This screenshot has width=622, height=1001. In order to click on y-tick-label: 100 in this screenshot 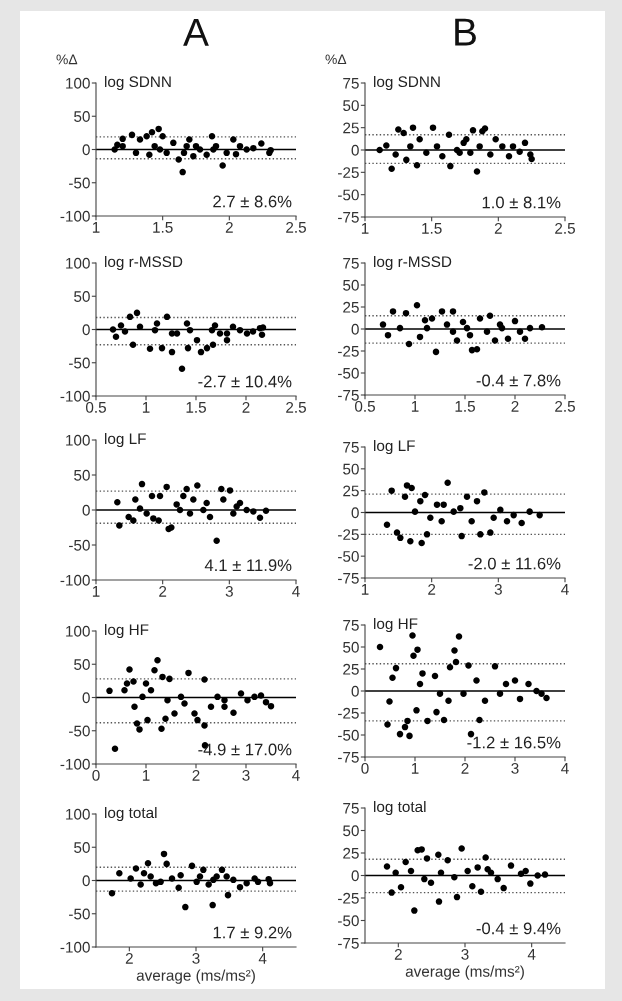, I will do `click(78, 263)`.